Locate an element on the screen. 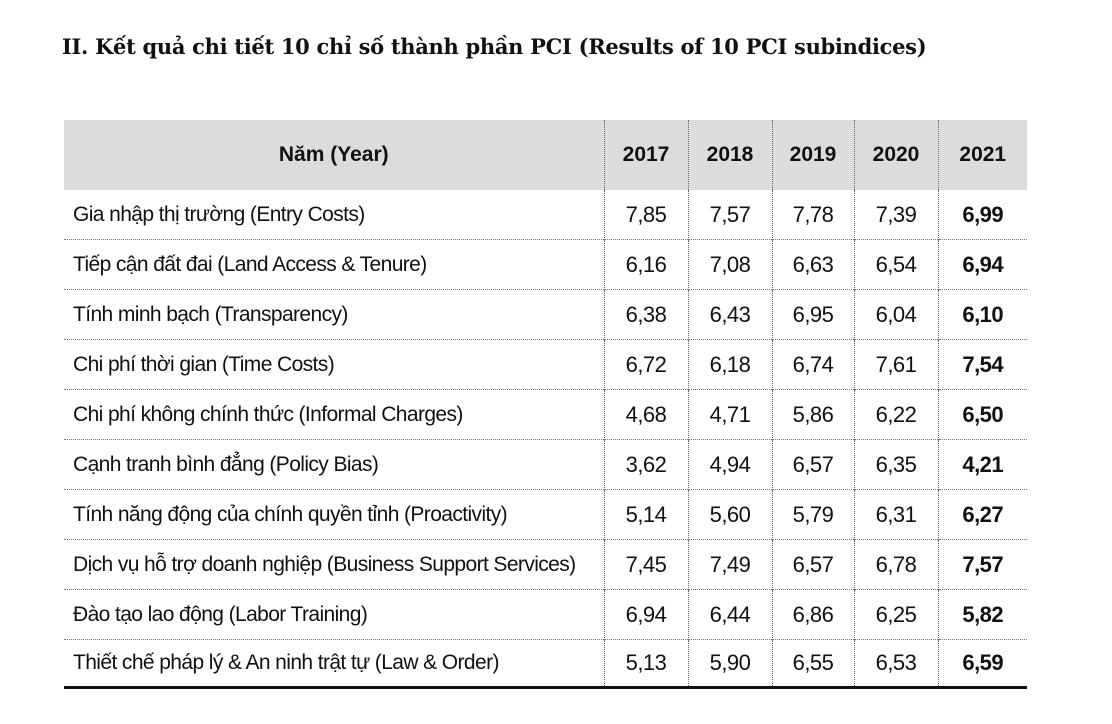 The width and height of the screenshot is (1112, 724). table-header-row: Năm (Year) 2017 2018 2019 2020 2021 is located at coordinates (545, 155).